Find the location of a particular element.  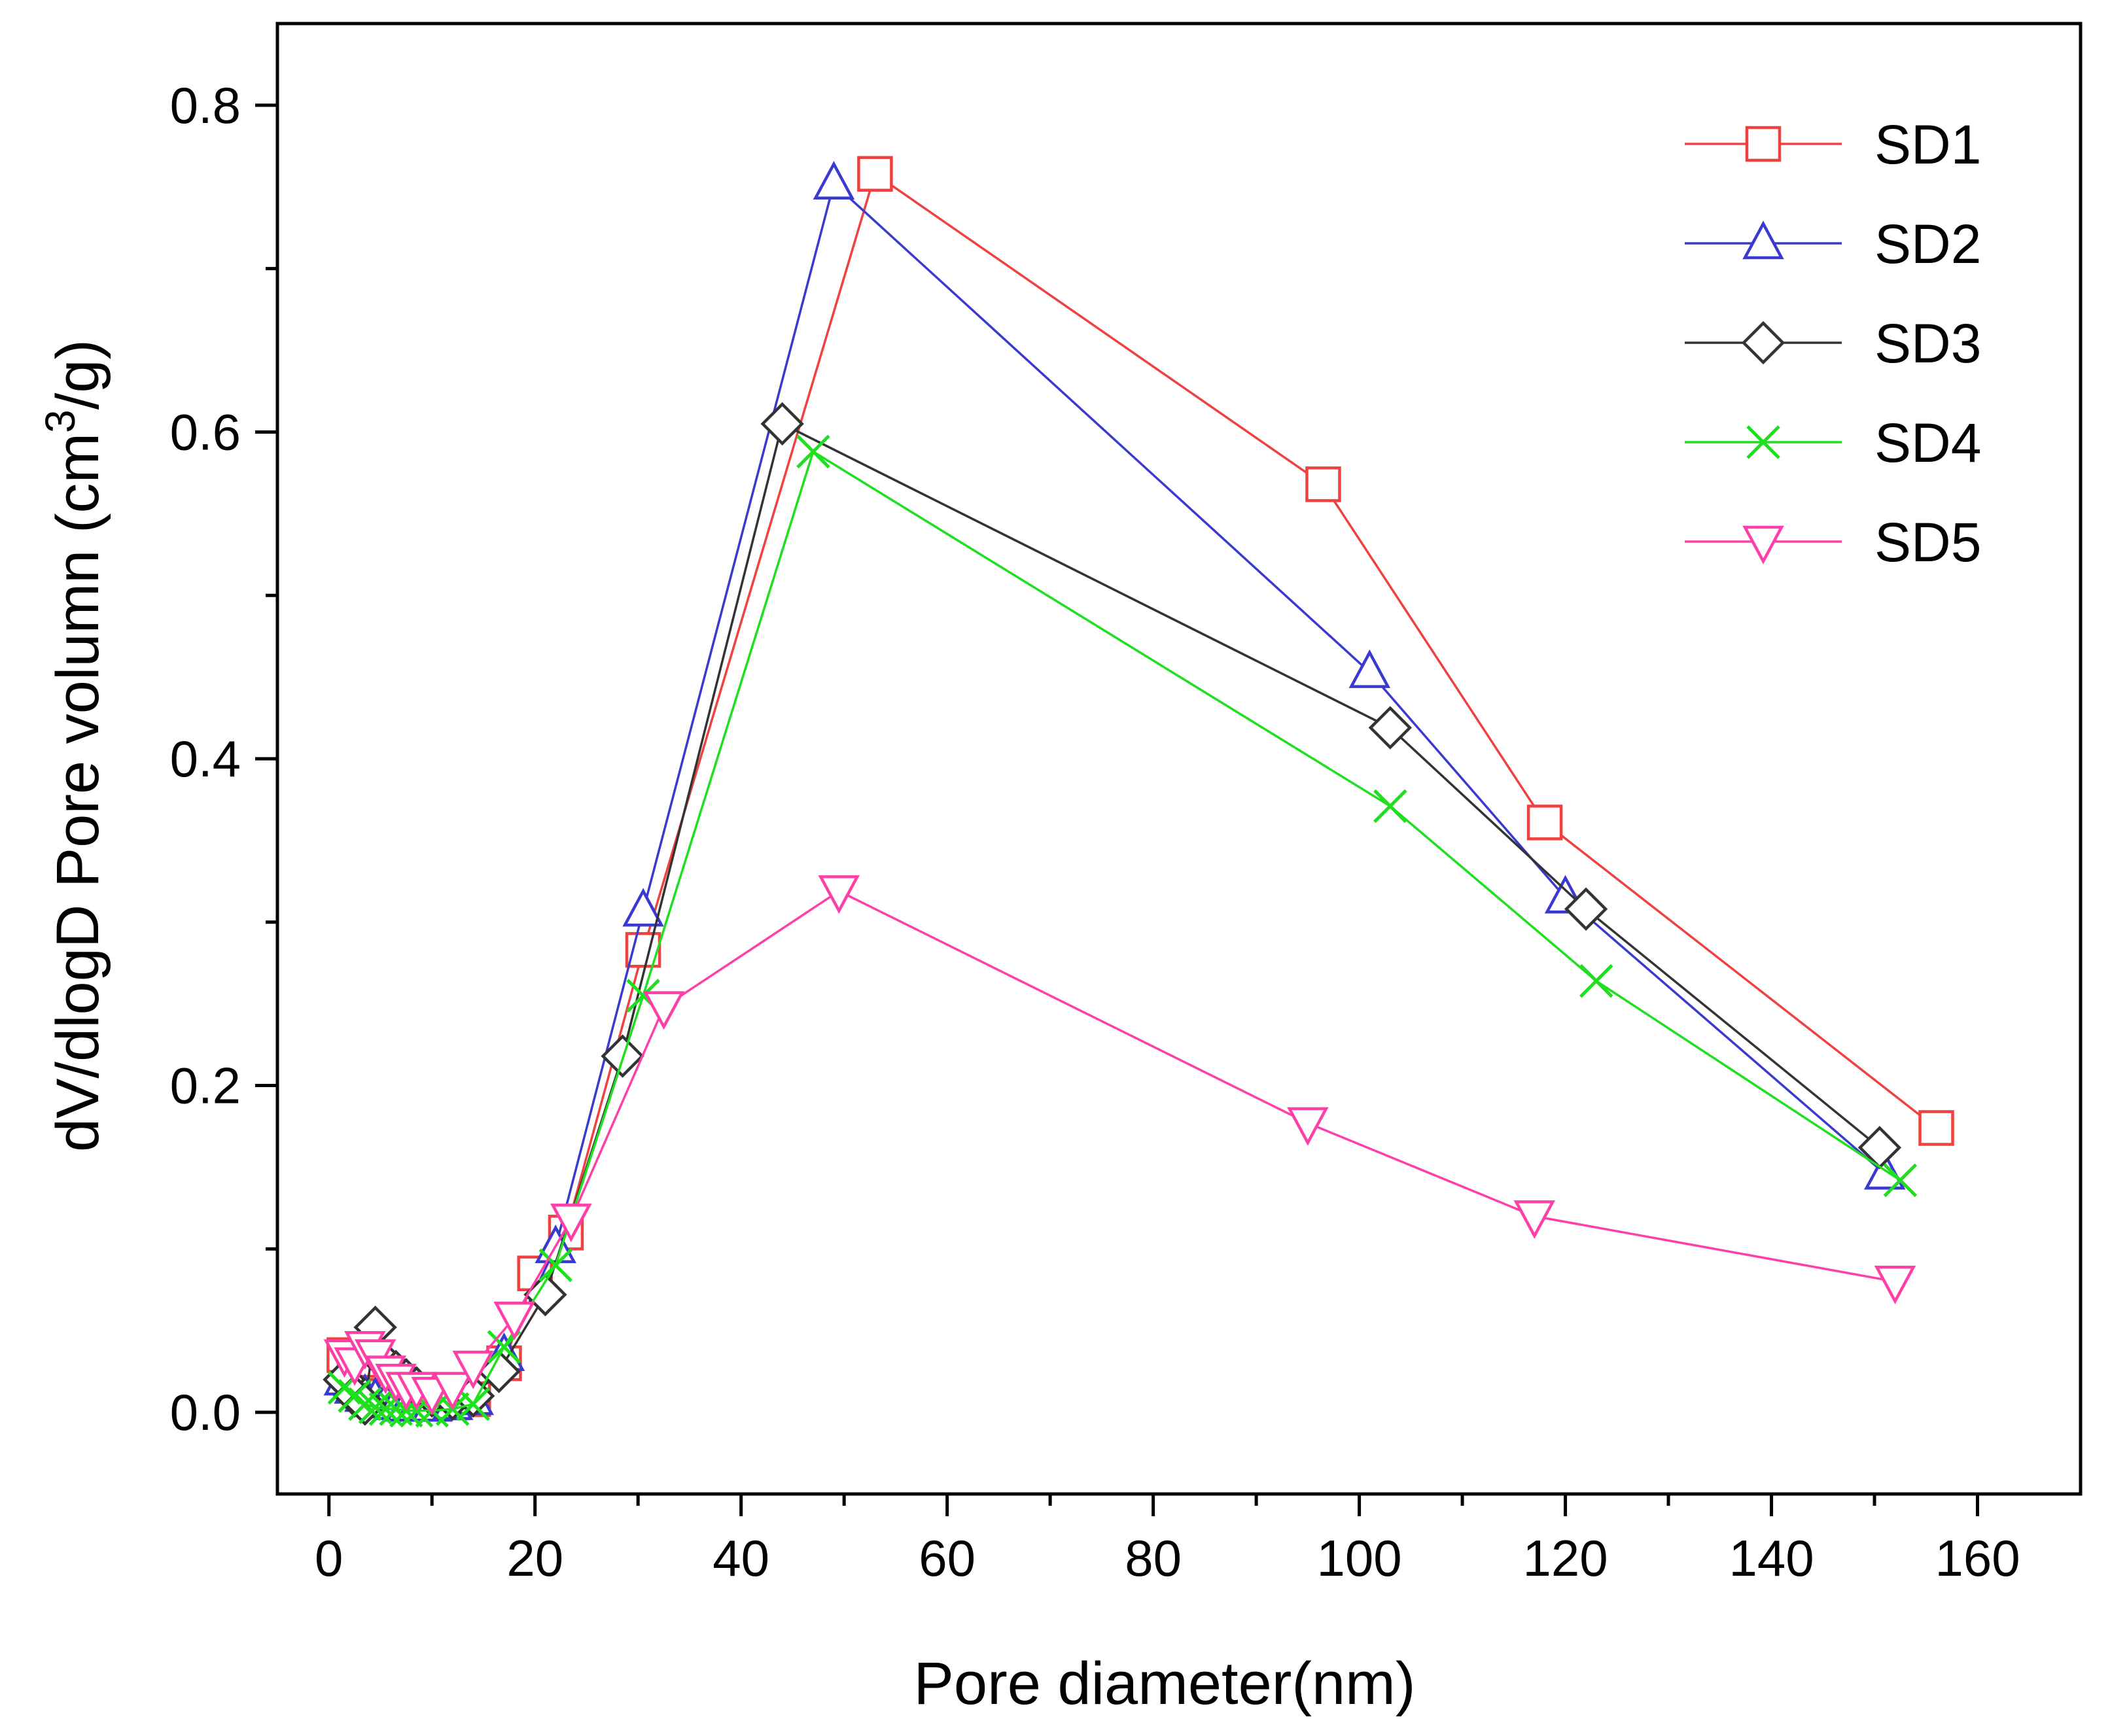

y-tick-label: 0.4 is located at coordinates (205, 759).